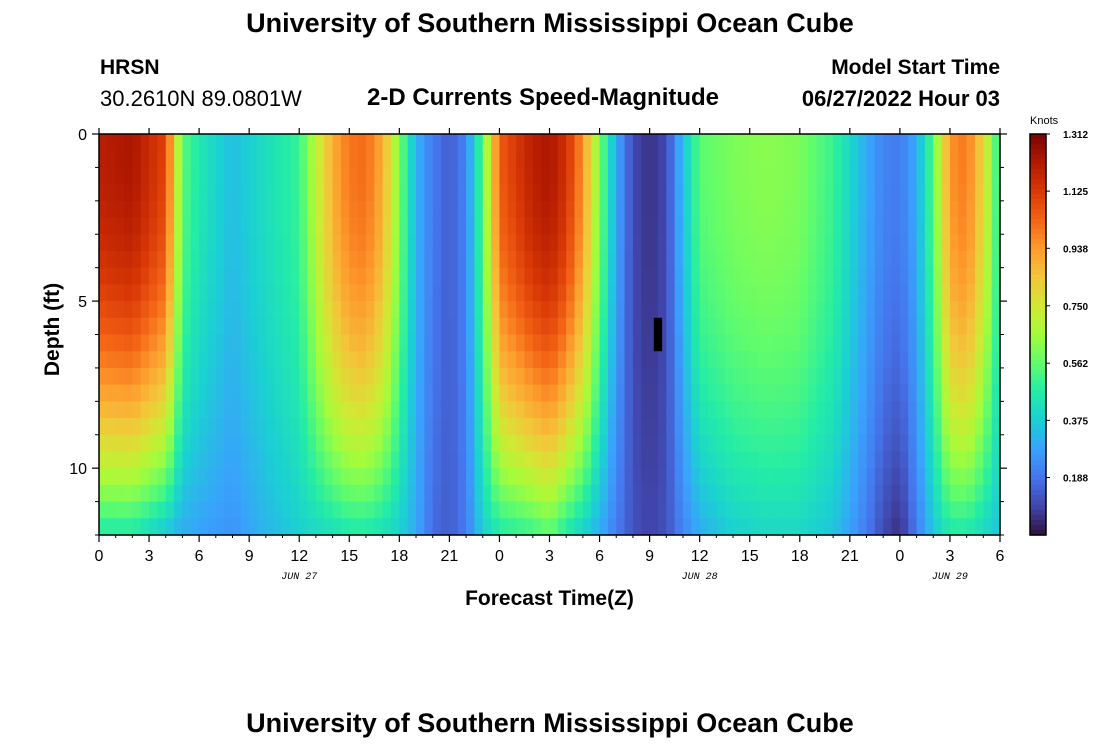 The width and height of the screenshot is (1100, 750). Describe the element at coordinates (299, 556) in the screenshot. I see `x-tick-label: 12` at that location.